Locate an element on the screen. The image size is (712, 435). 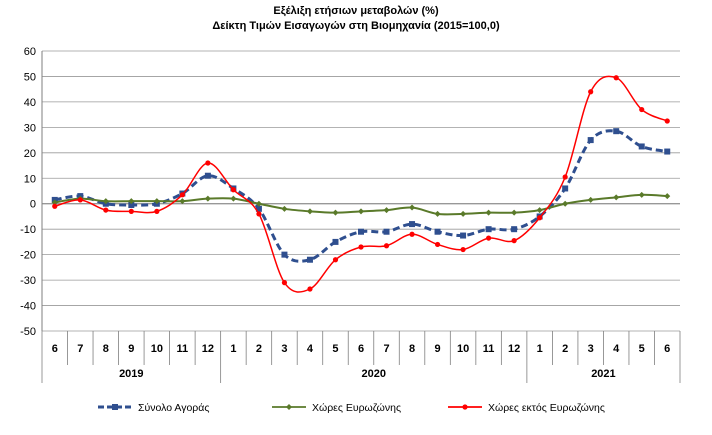
year-label: 2021 is located at coordinates (603, 374).